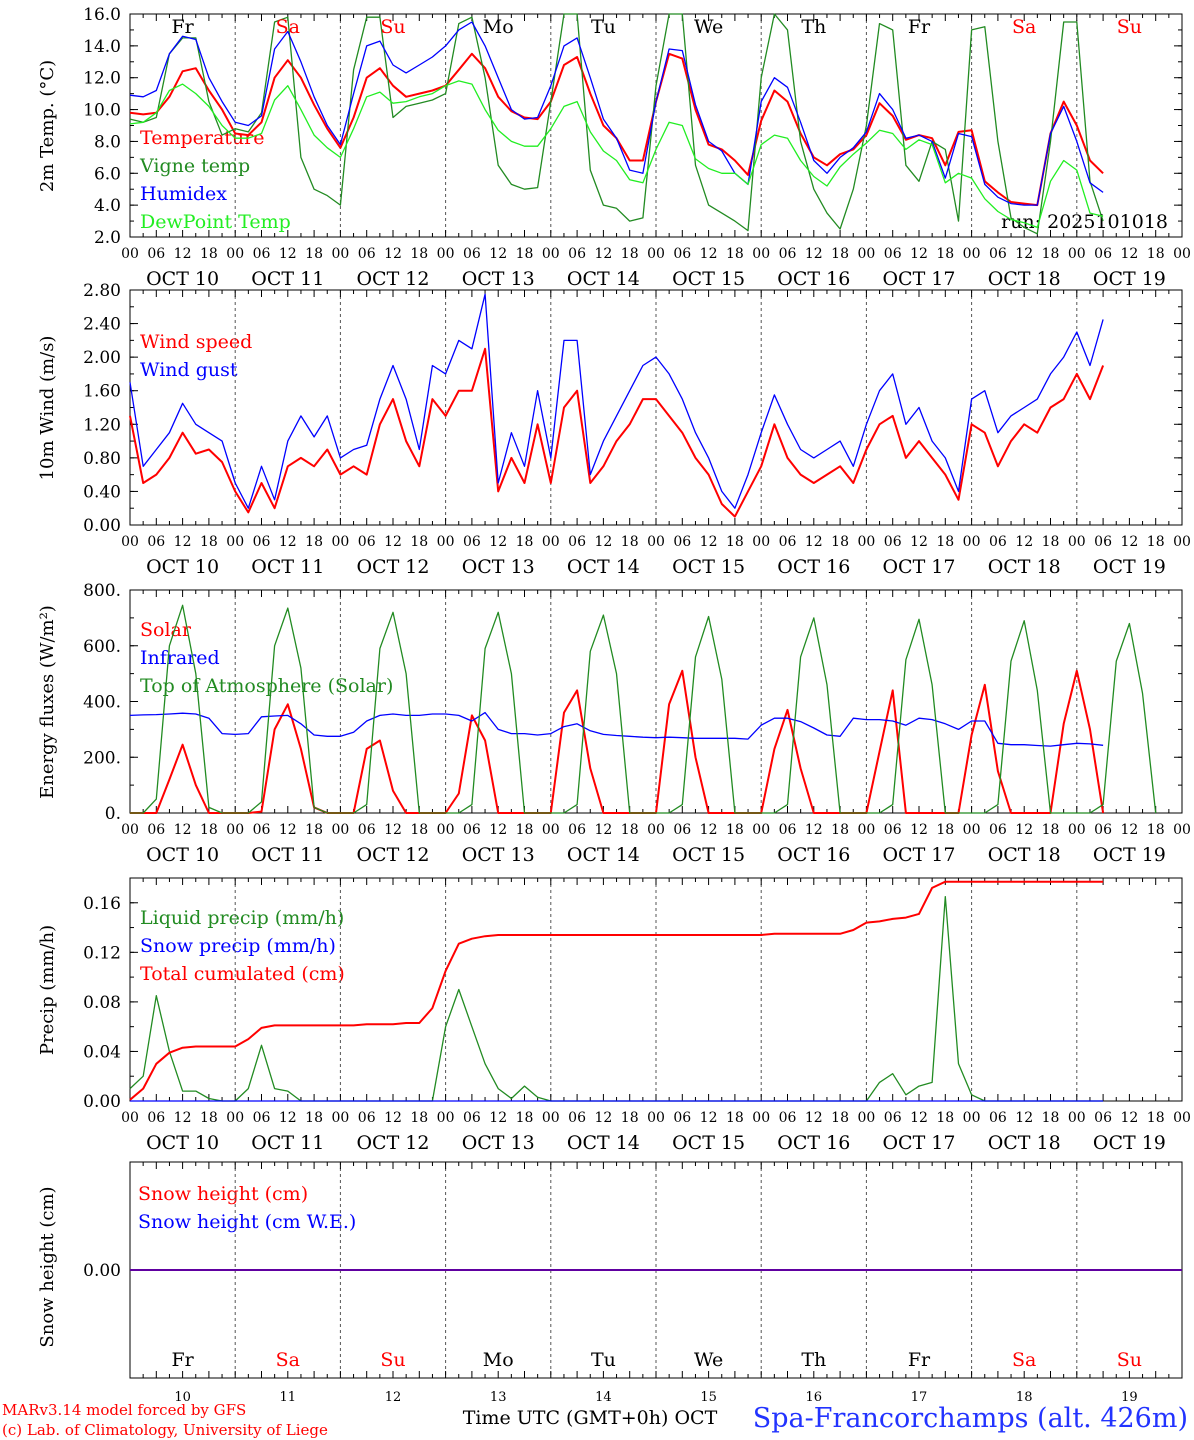 The image size is (1194, 1440). I want to click on weekday-label-bottom: Sa, so click(288, 1360).